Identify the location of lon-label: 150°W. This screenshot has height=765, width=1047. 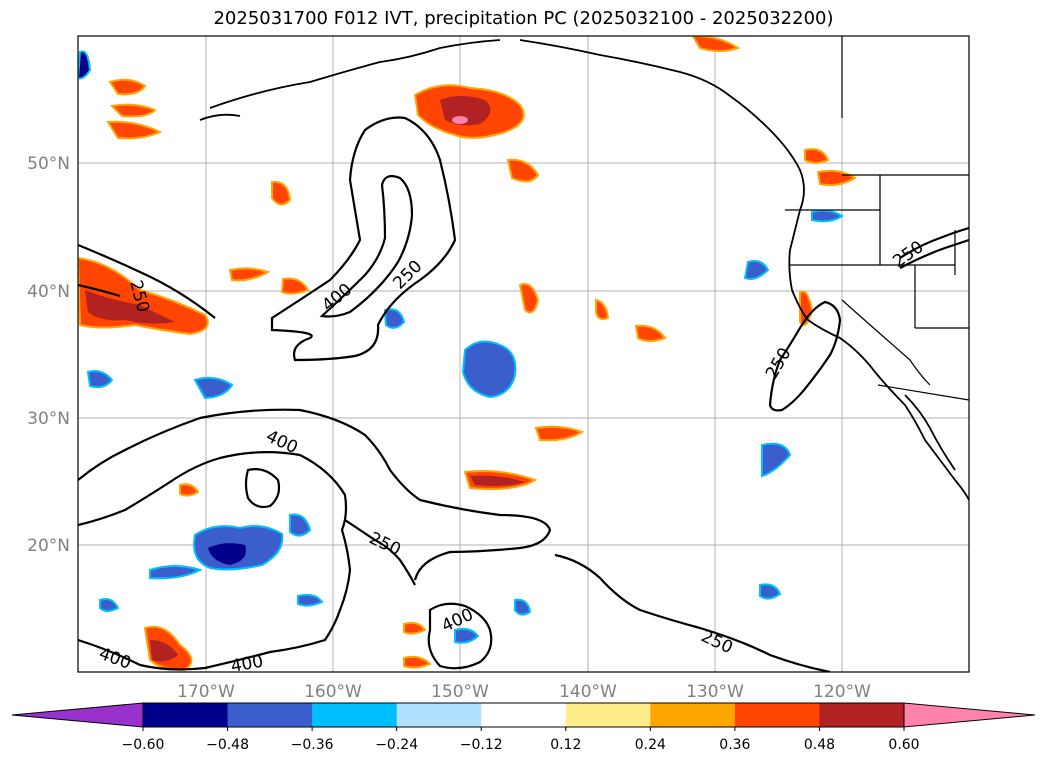
(460, 692).